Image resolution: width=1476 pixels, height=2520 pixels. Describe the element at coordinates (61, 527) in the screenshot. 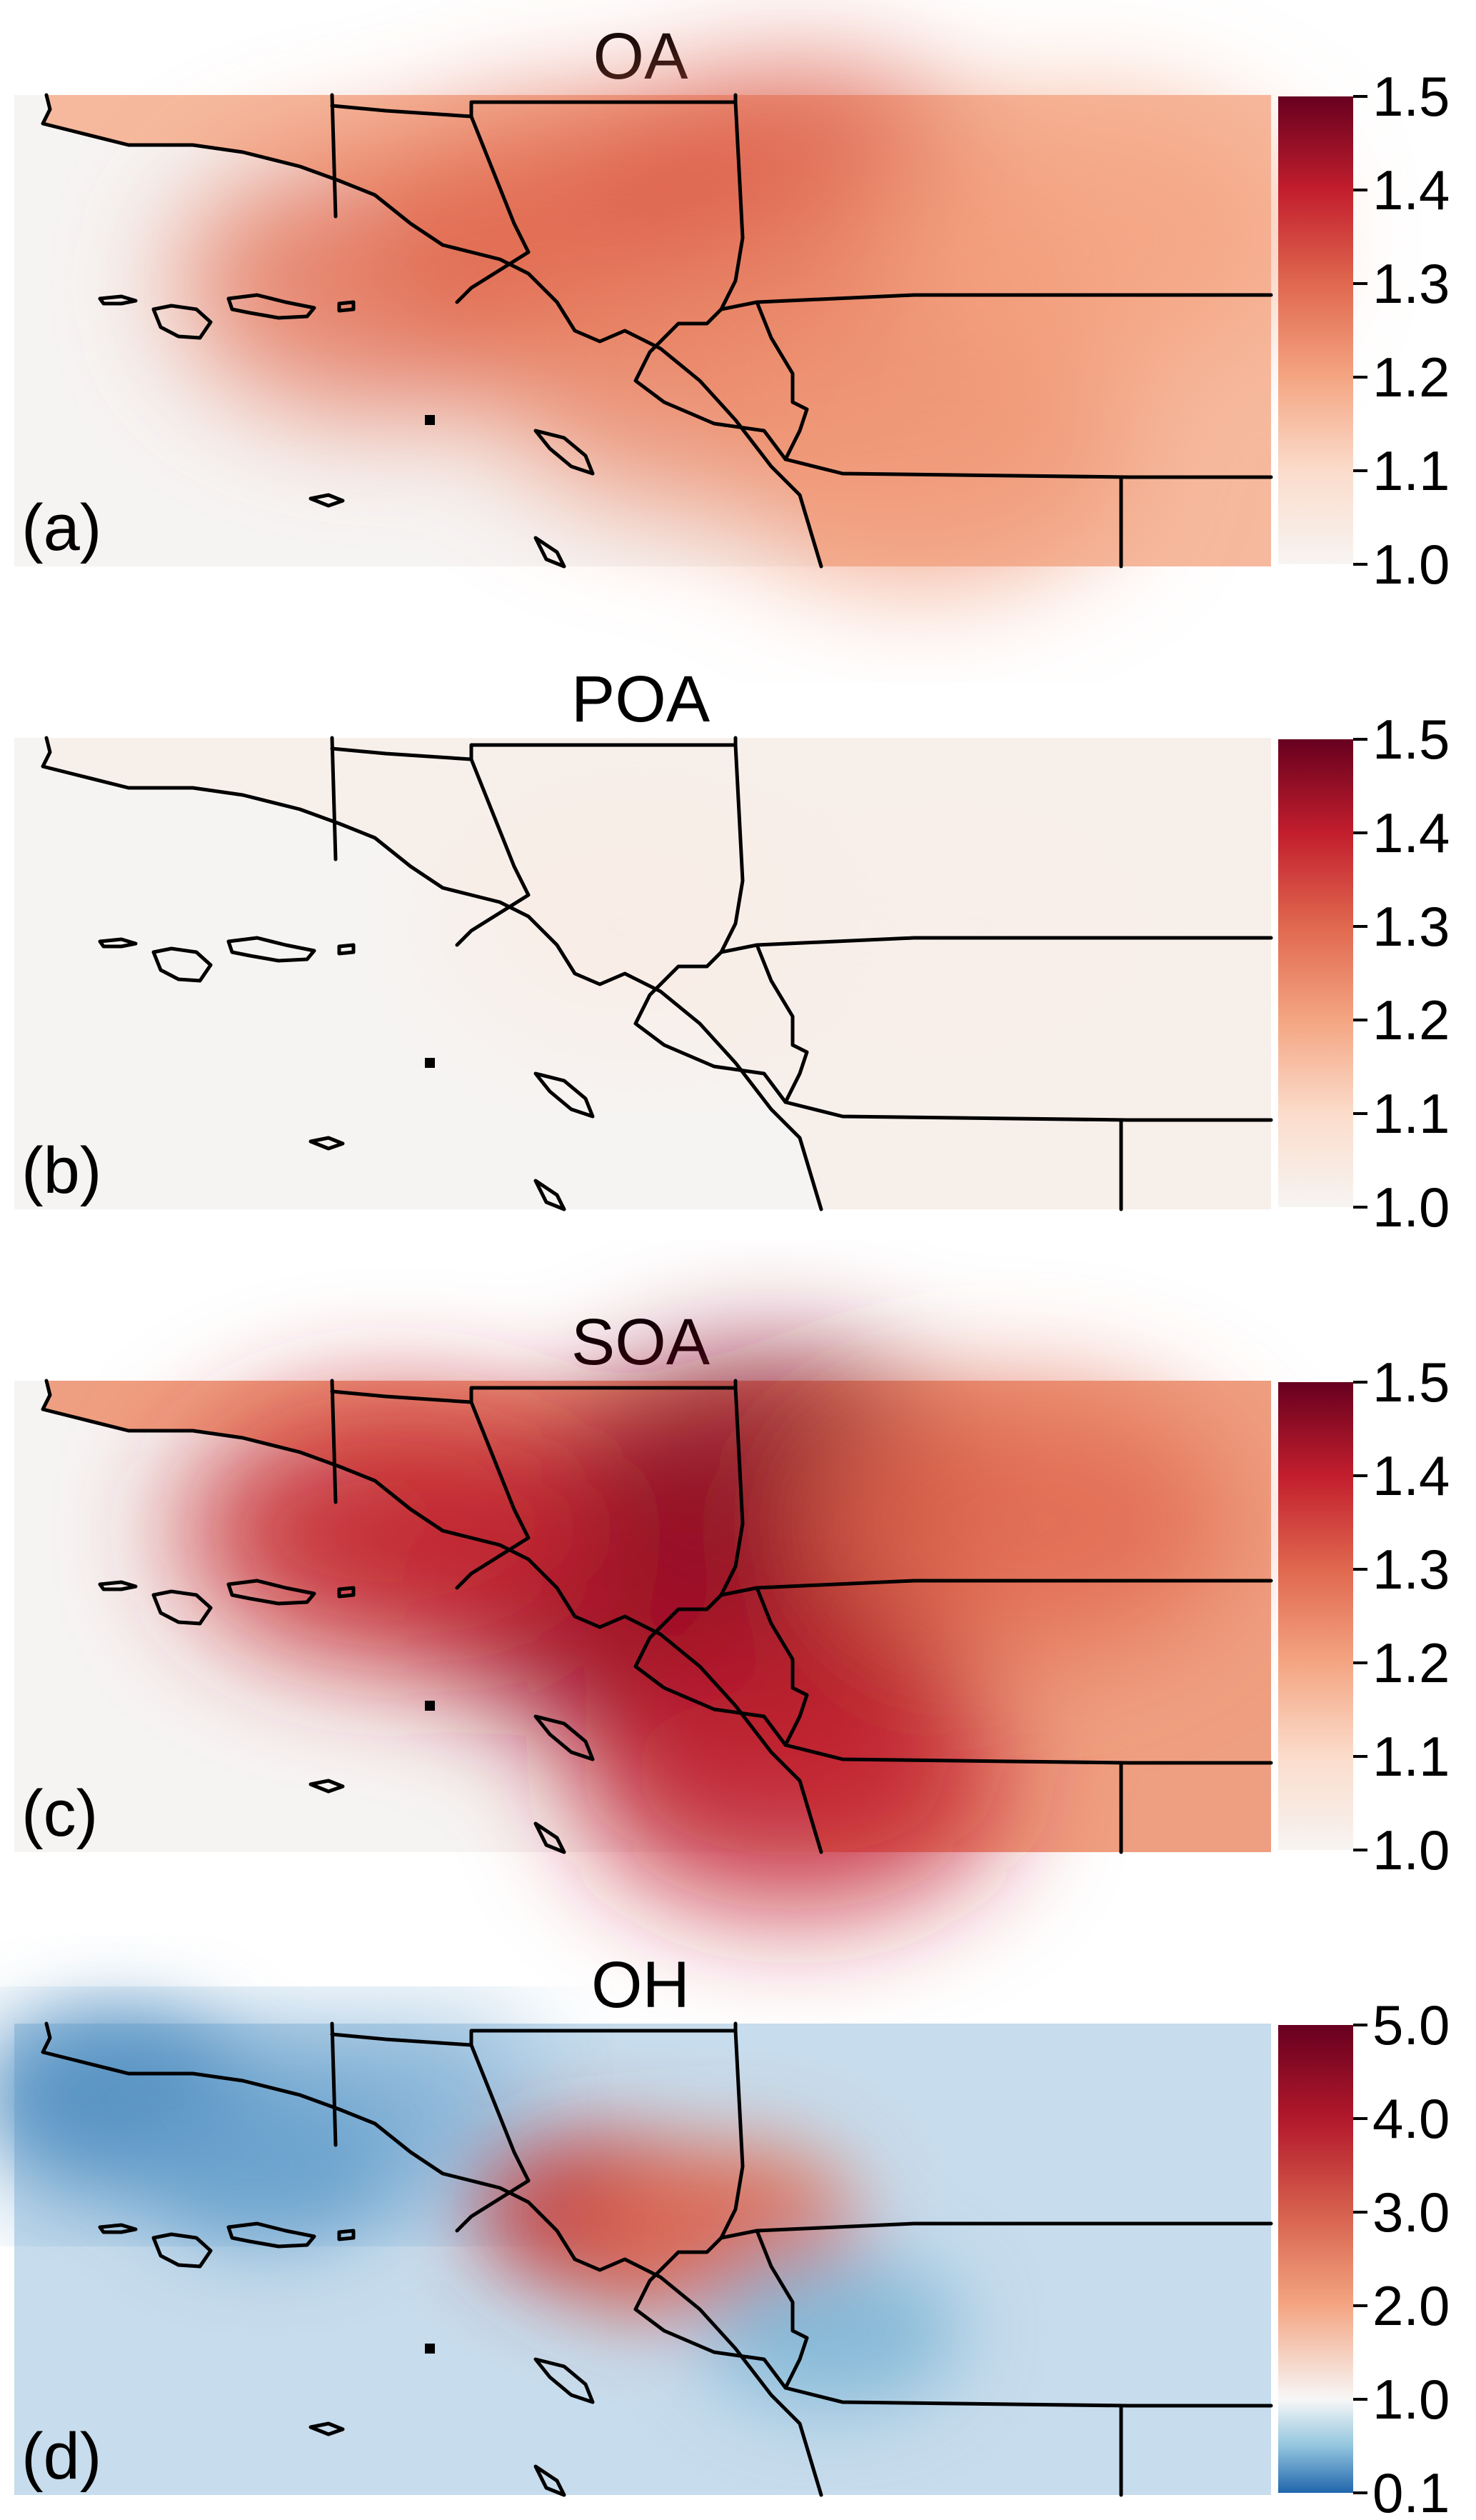

I see `panel-label: (a)` at that location.